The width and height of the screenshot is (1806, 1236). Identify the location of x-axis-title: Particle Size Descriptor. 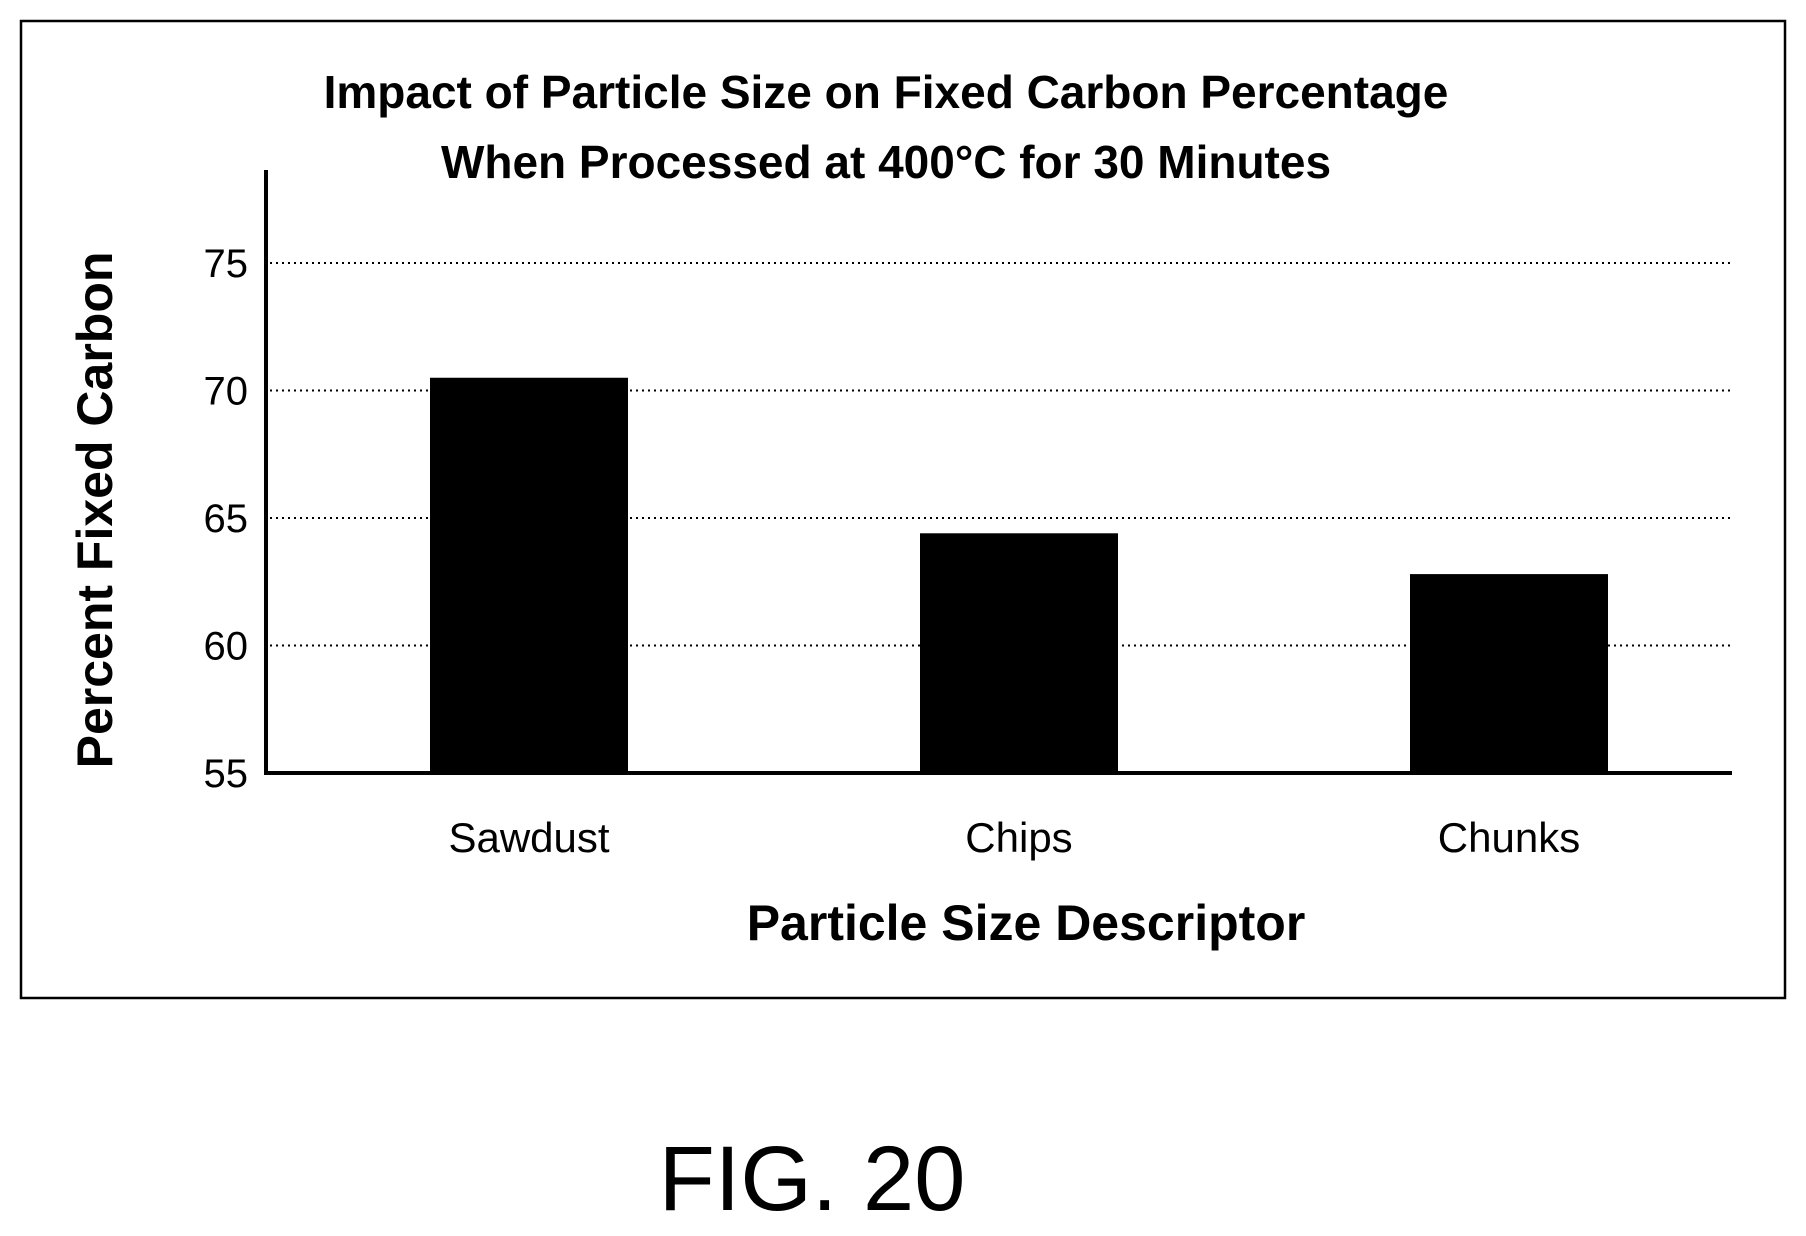
(1026, 923).